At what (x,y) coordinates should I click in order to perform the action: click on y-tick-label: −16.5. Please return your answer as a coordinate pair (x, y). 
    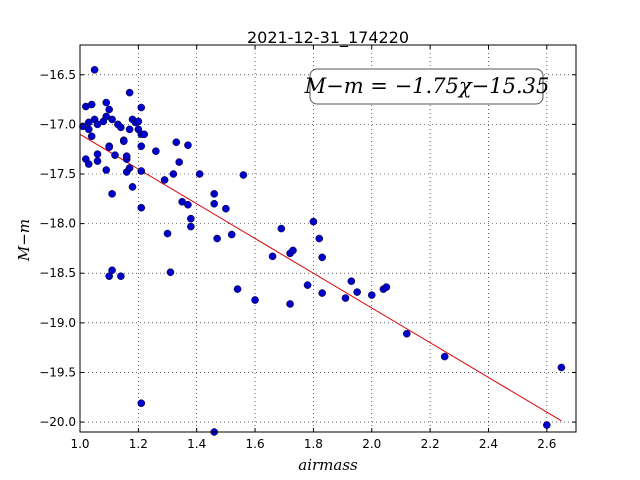
    Looking at the image, I should click on (57, 75).